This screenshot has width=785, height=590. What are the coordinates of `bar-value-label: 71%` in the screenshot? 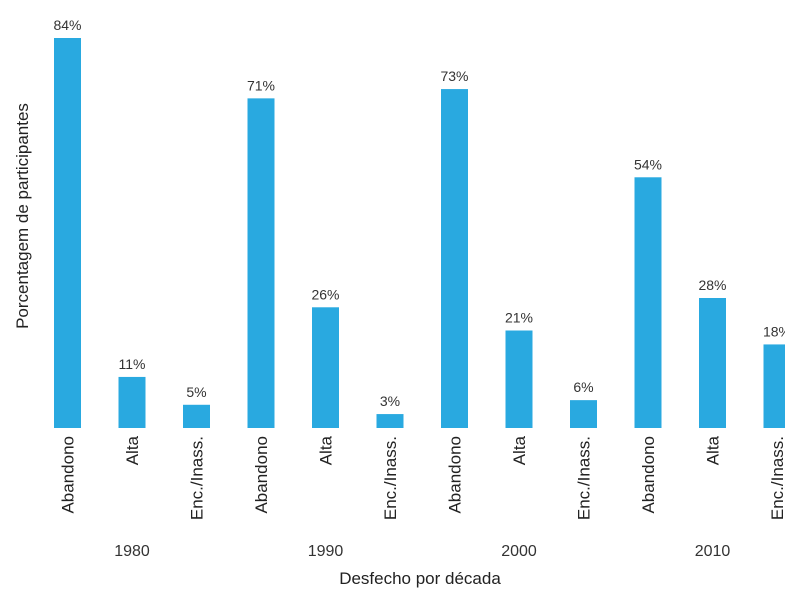 It's located at (261, 85).